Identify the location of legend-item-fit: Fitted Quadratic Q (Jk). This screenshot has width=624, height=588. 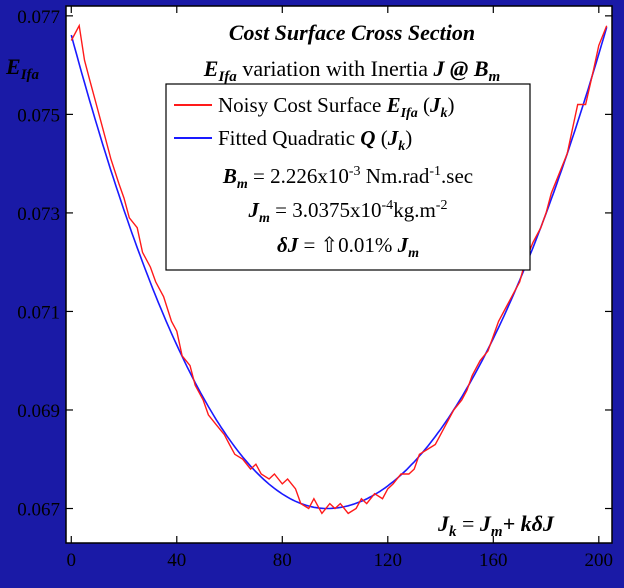
(315, 140).